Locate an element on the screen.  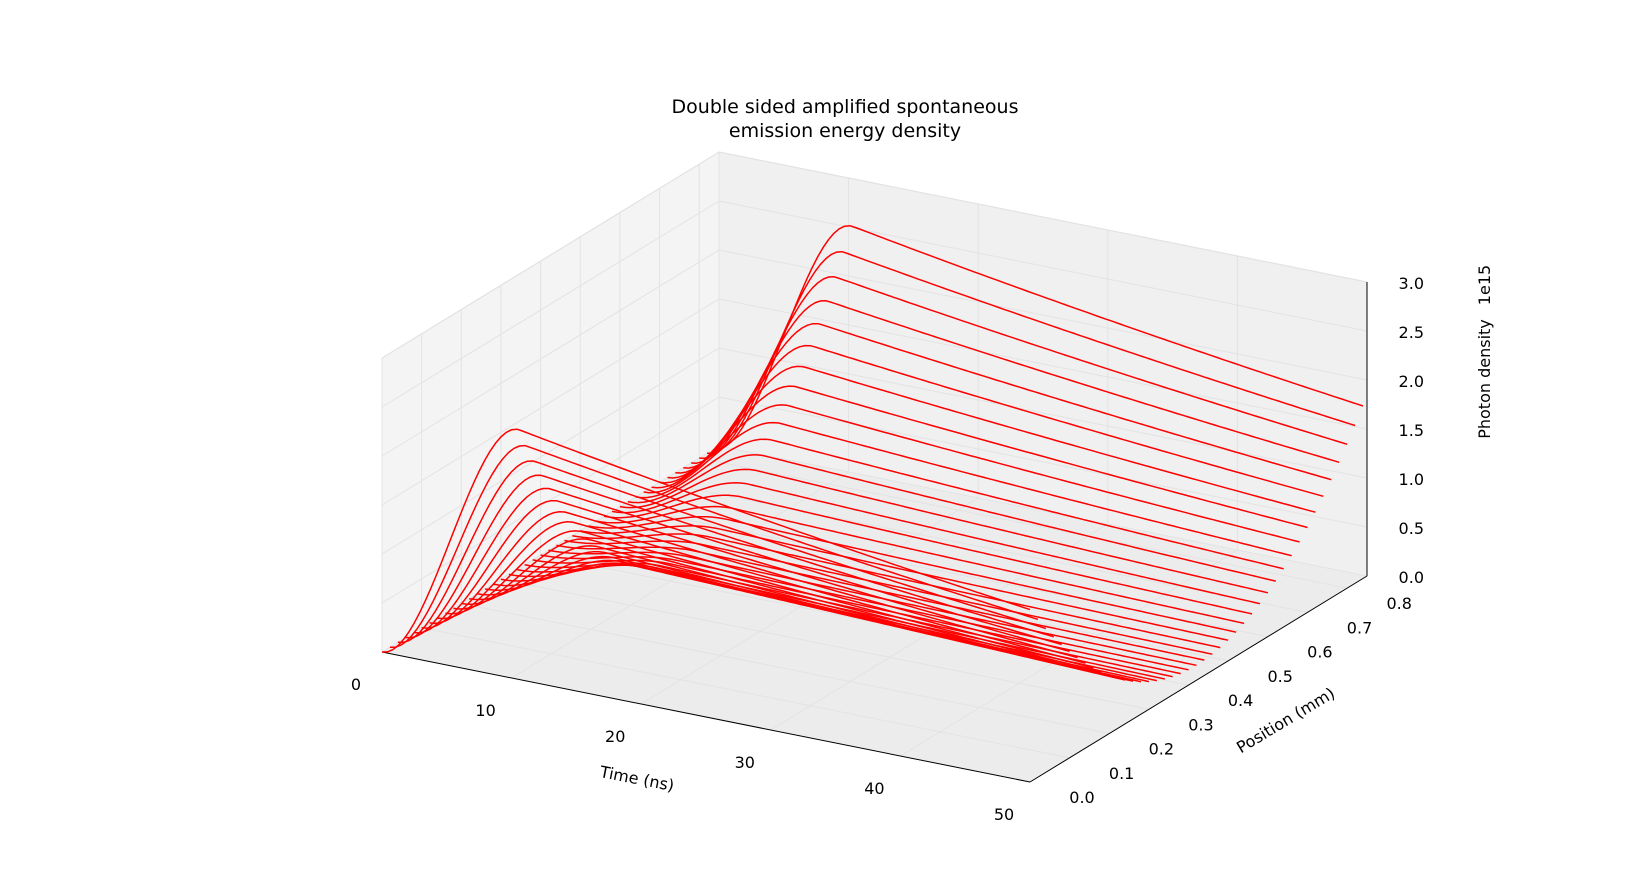
x-axis-line is located at coordinates (706, 717).